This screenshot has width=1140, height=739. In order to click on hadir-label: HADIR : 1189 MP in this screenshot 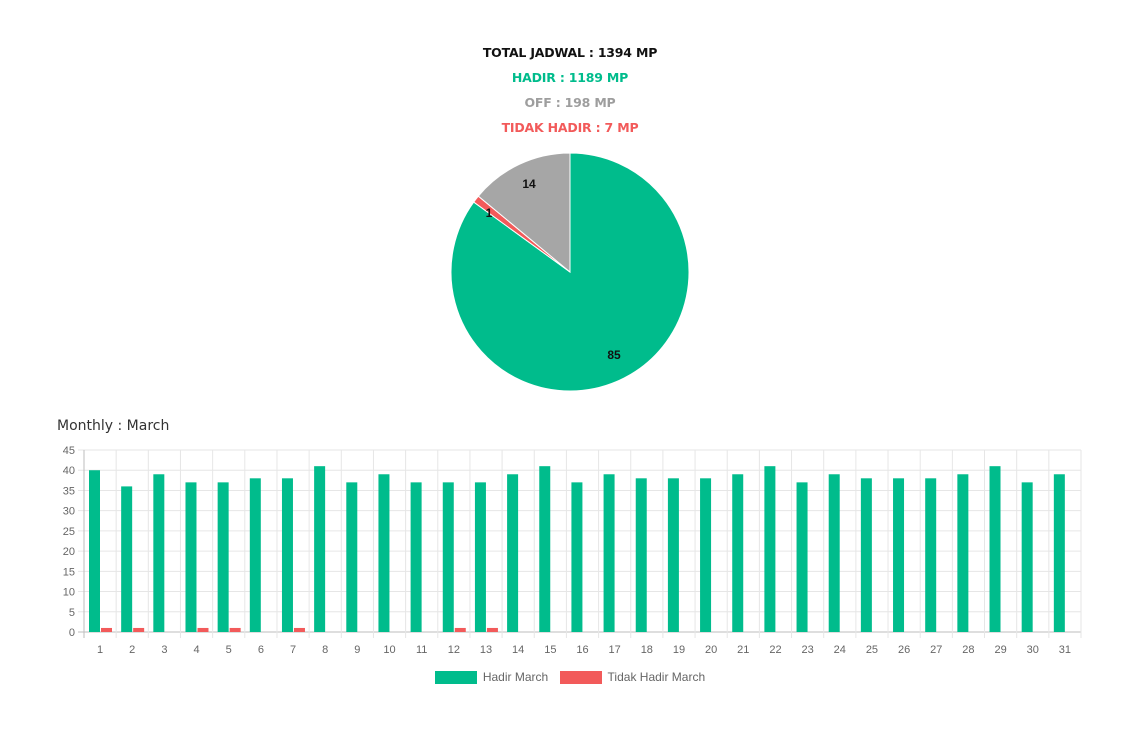, I will do `click(570, 77)`.